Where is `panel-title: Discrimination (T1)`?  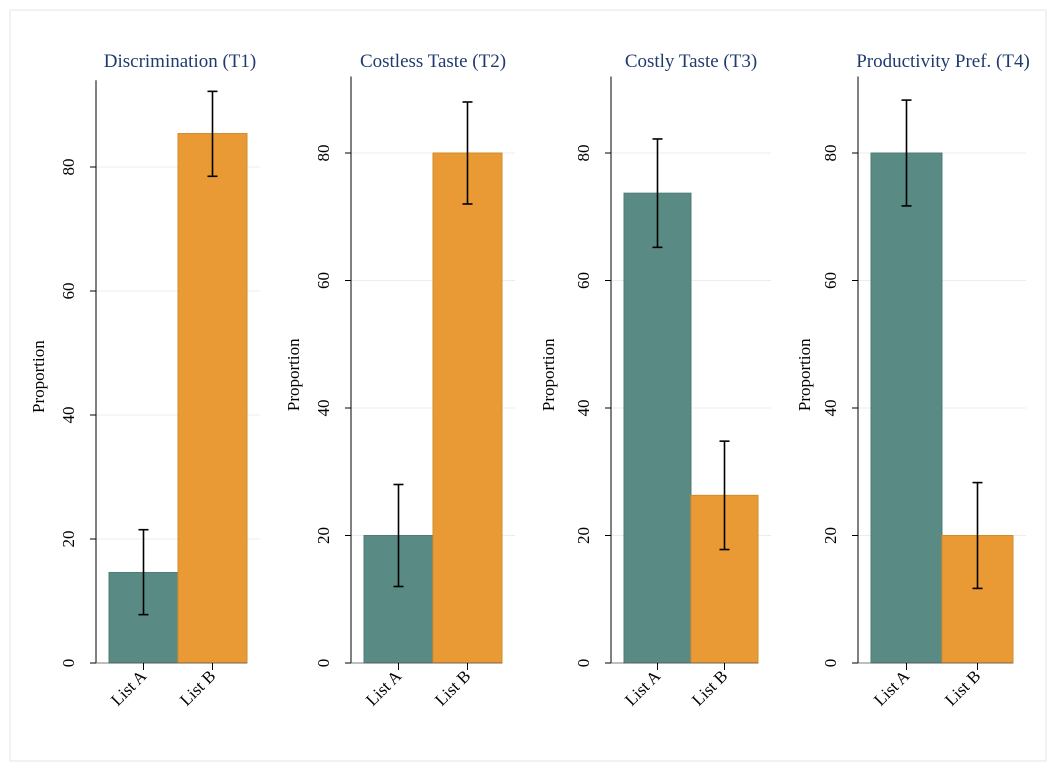 panel-title: Discrimination (T1) is located at coordinates (180, 61).